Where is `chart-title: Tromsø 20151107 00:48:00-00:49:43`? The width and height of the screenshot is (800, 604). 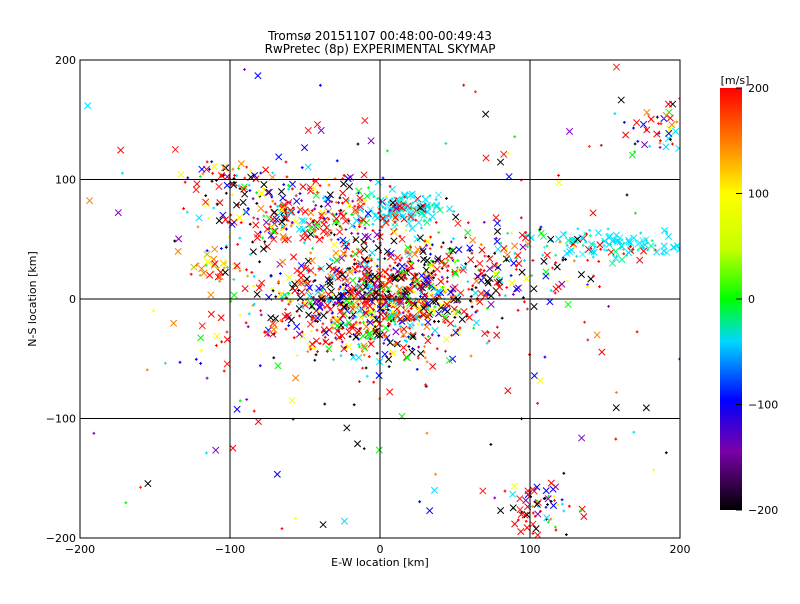 chart-title: Tromsø 20151107 00:48:00-00:49:43 is located at coordinates (379, 36).